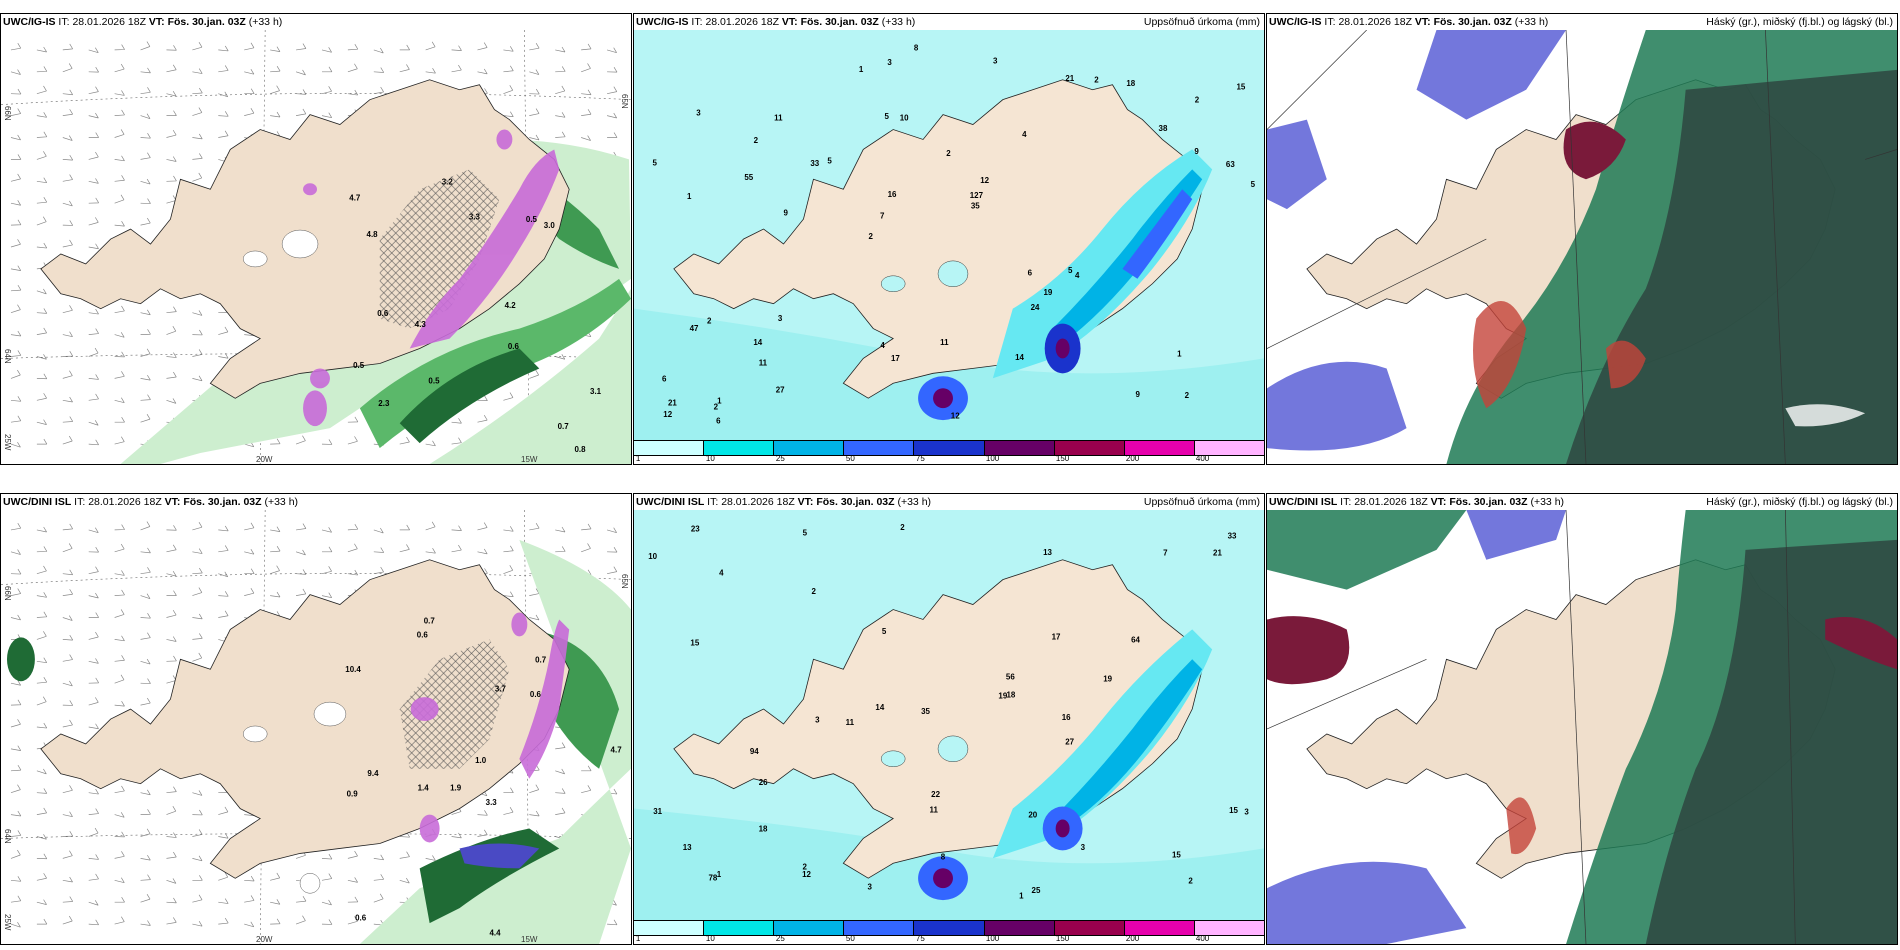 This screenshot has width=1900, height=950. I want to click on map-value-label: 14, so click(1019, 357).